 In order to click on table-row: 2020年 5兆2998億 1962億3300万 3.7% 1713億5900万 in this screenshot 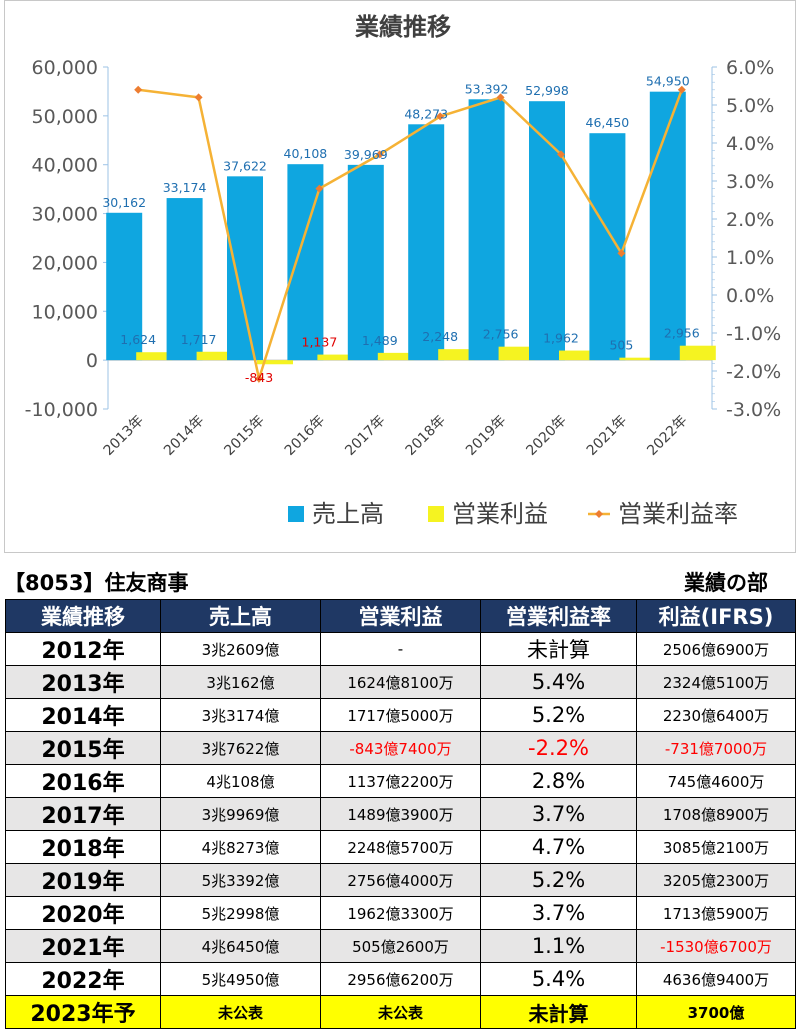, I will do `click(400, 913)`.